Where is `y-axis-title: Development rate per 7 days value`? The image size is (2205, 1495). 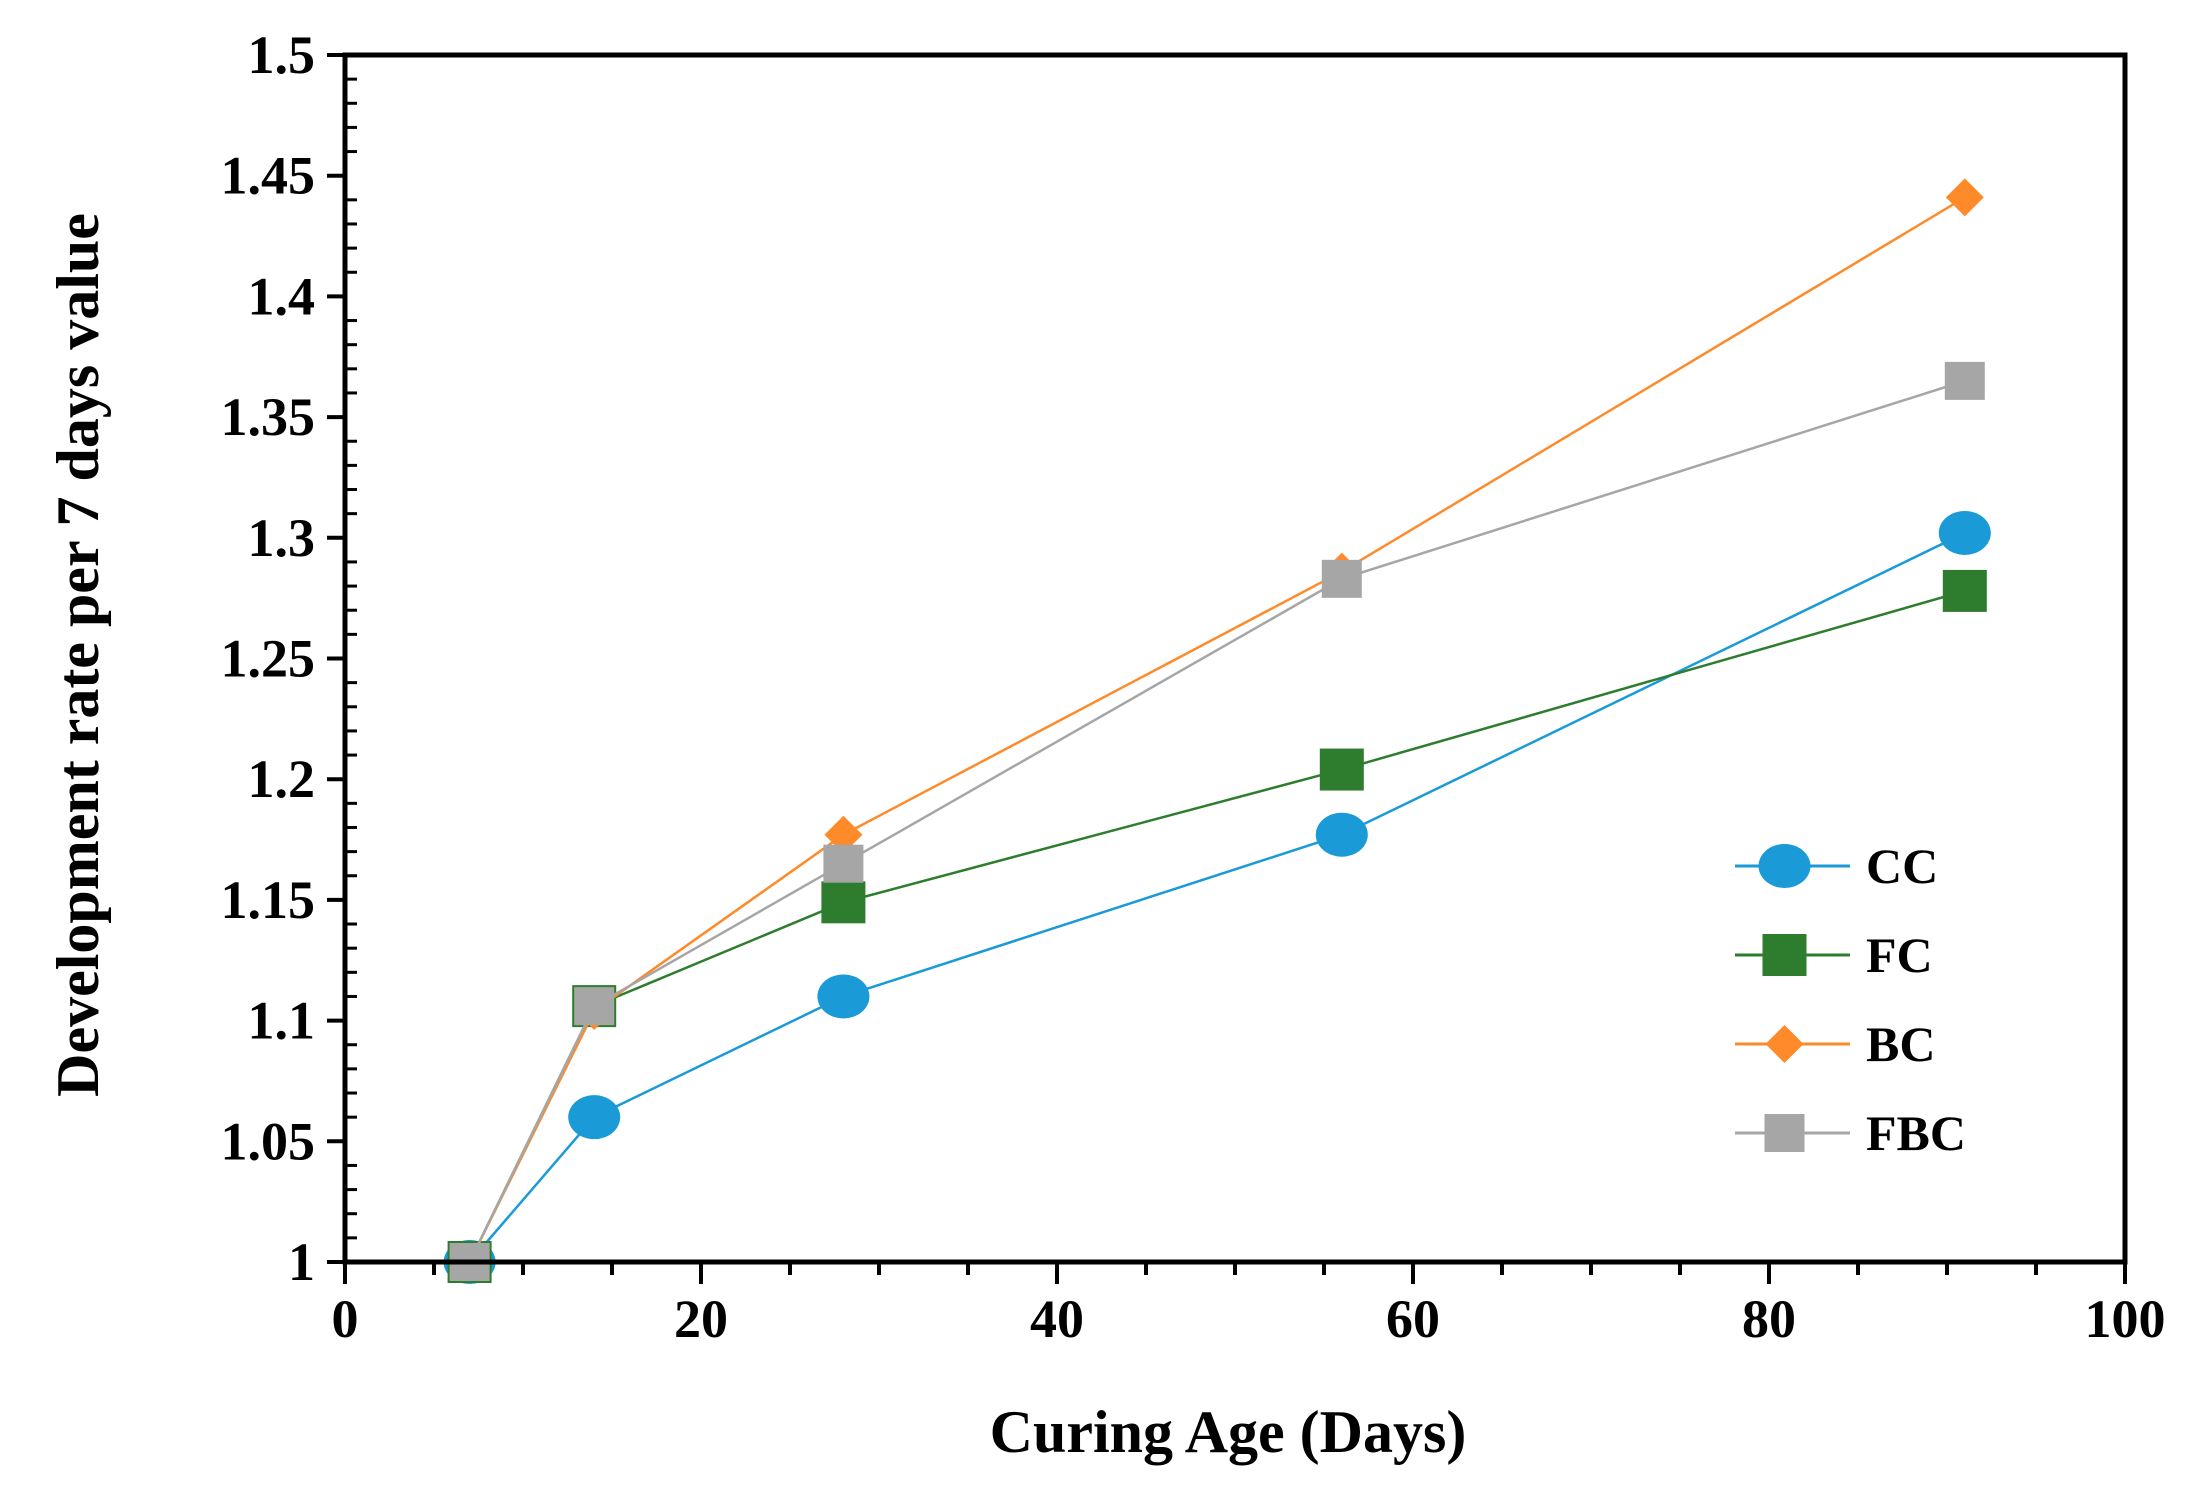 y-axis-title: Development rate per 7 days value is located at coordinates (78, 655).